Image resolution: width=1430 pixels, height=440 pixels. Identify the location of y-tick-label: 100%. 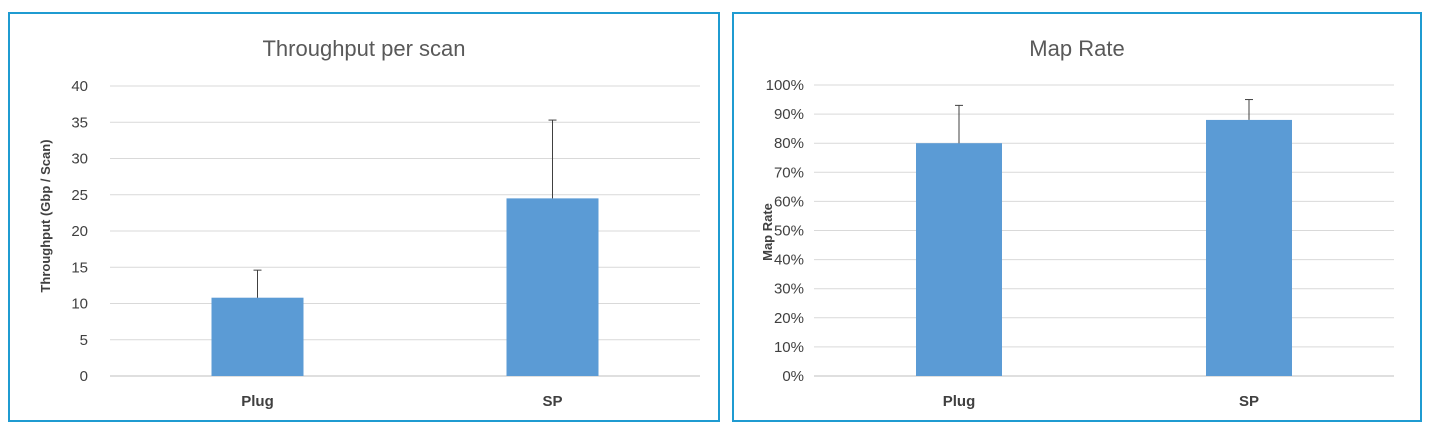
(785, 85).